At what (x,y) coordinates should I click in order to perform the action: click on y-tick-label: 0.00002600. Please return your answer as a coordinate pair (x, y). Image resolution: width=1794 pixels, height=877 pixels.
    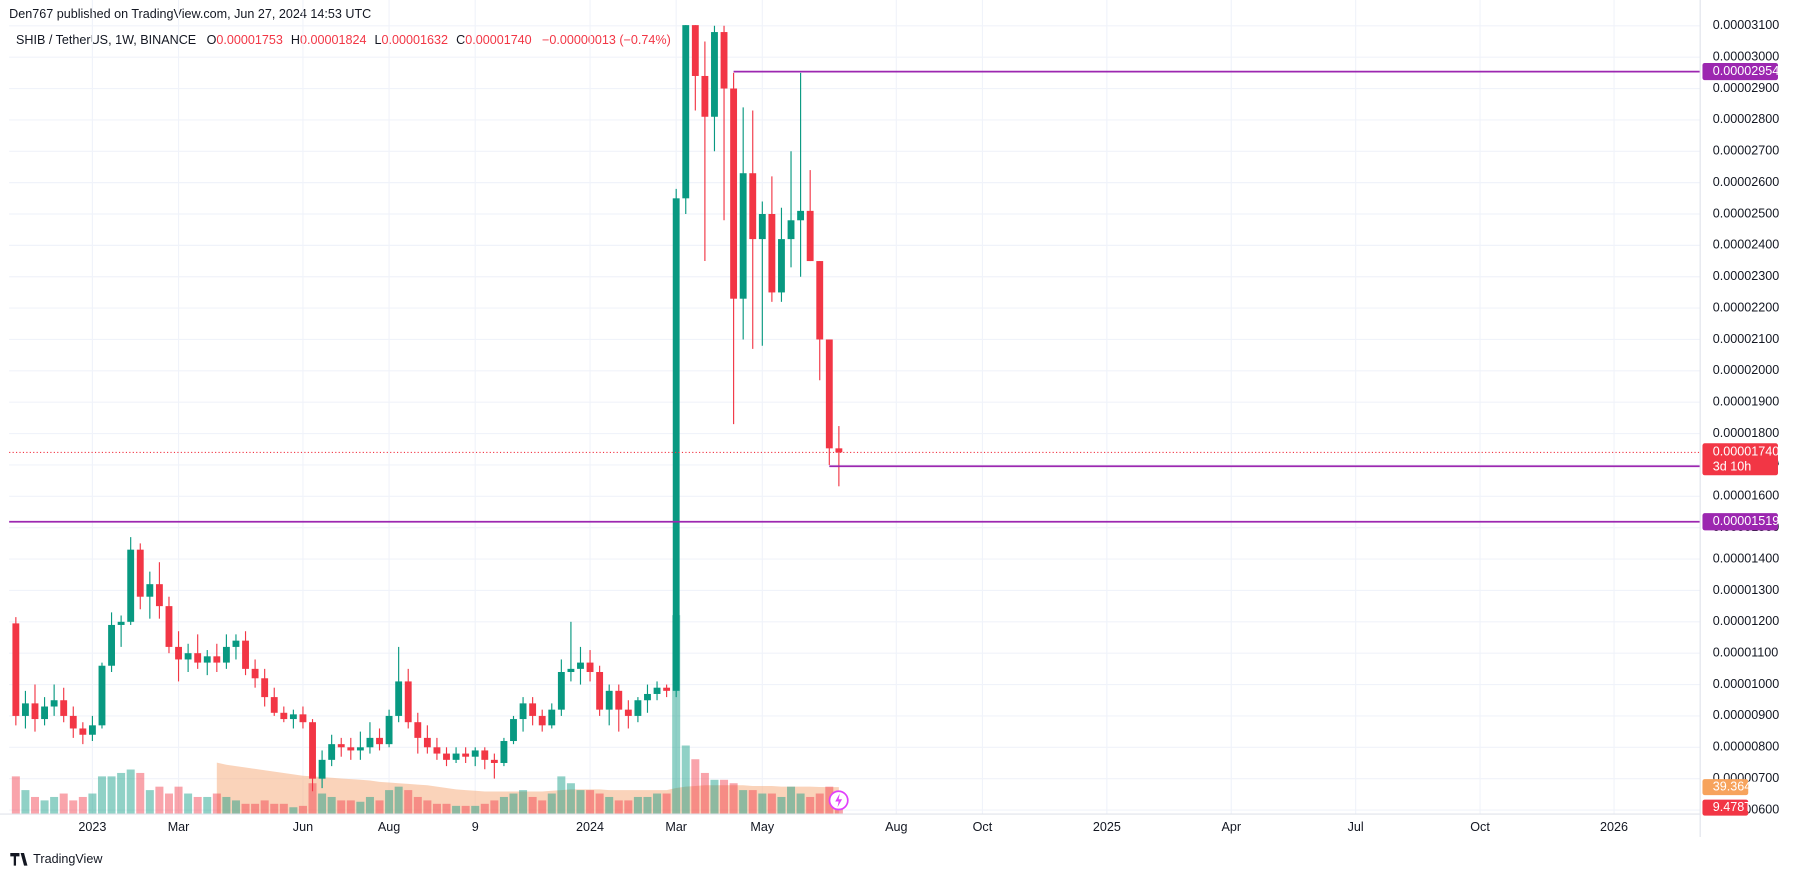
    Looking at the image, I should click on (1746, 182).